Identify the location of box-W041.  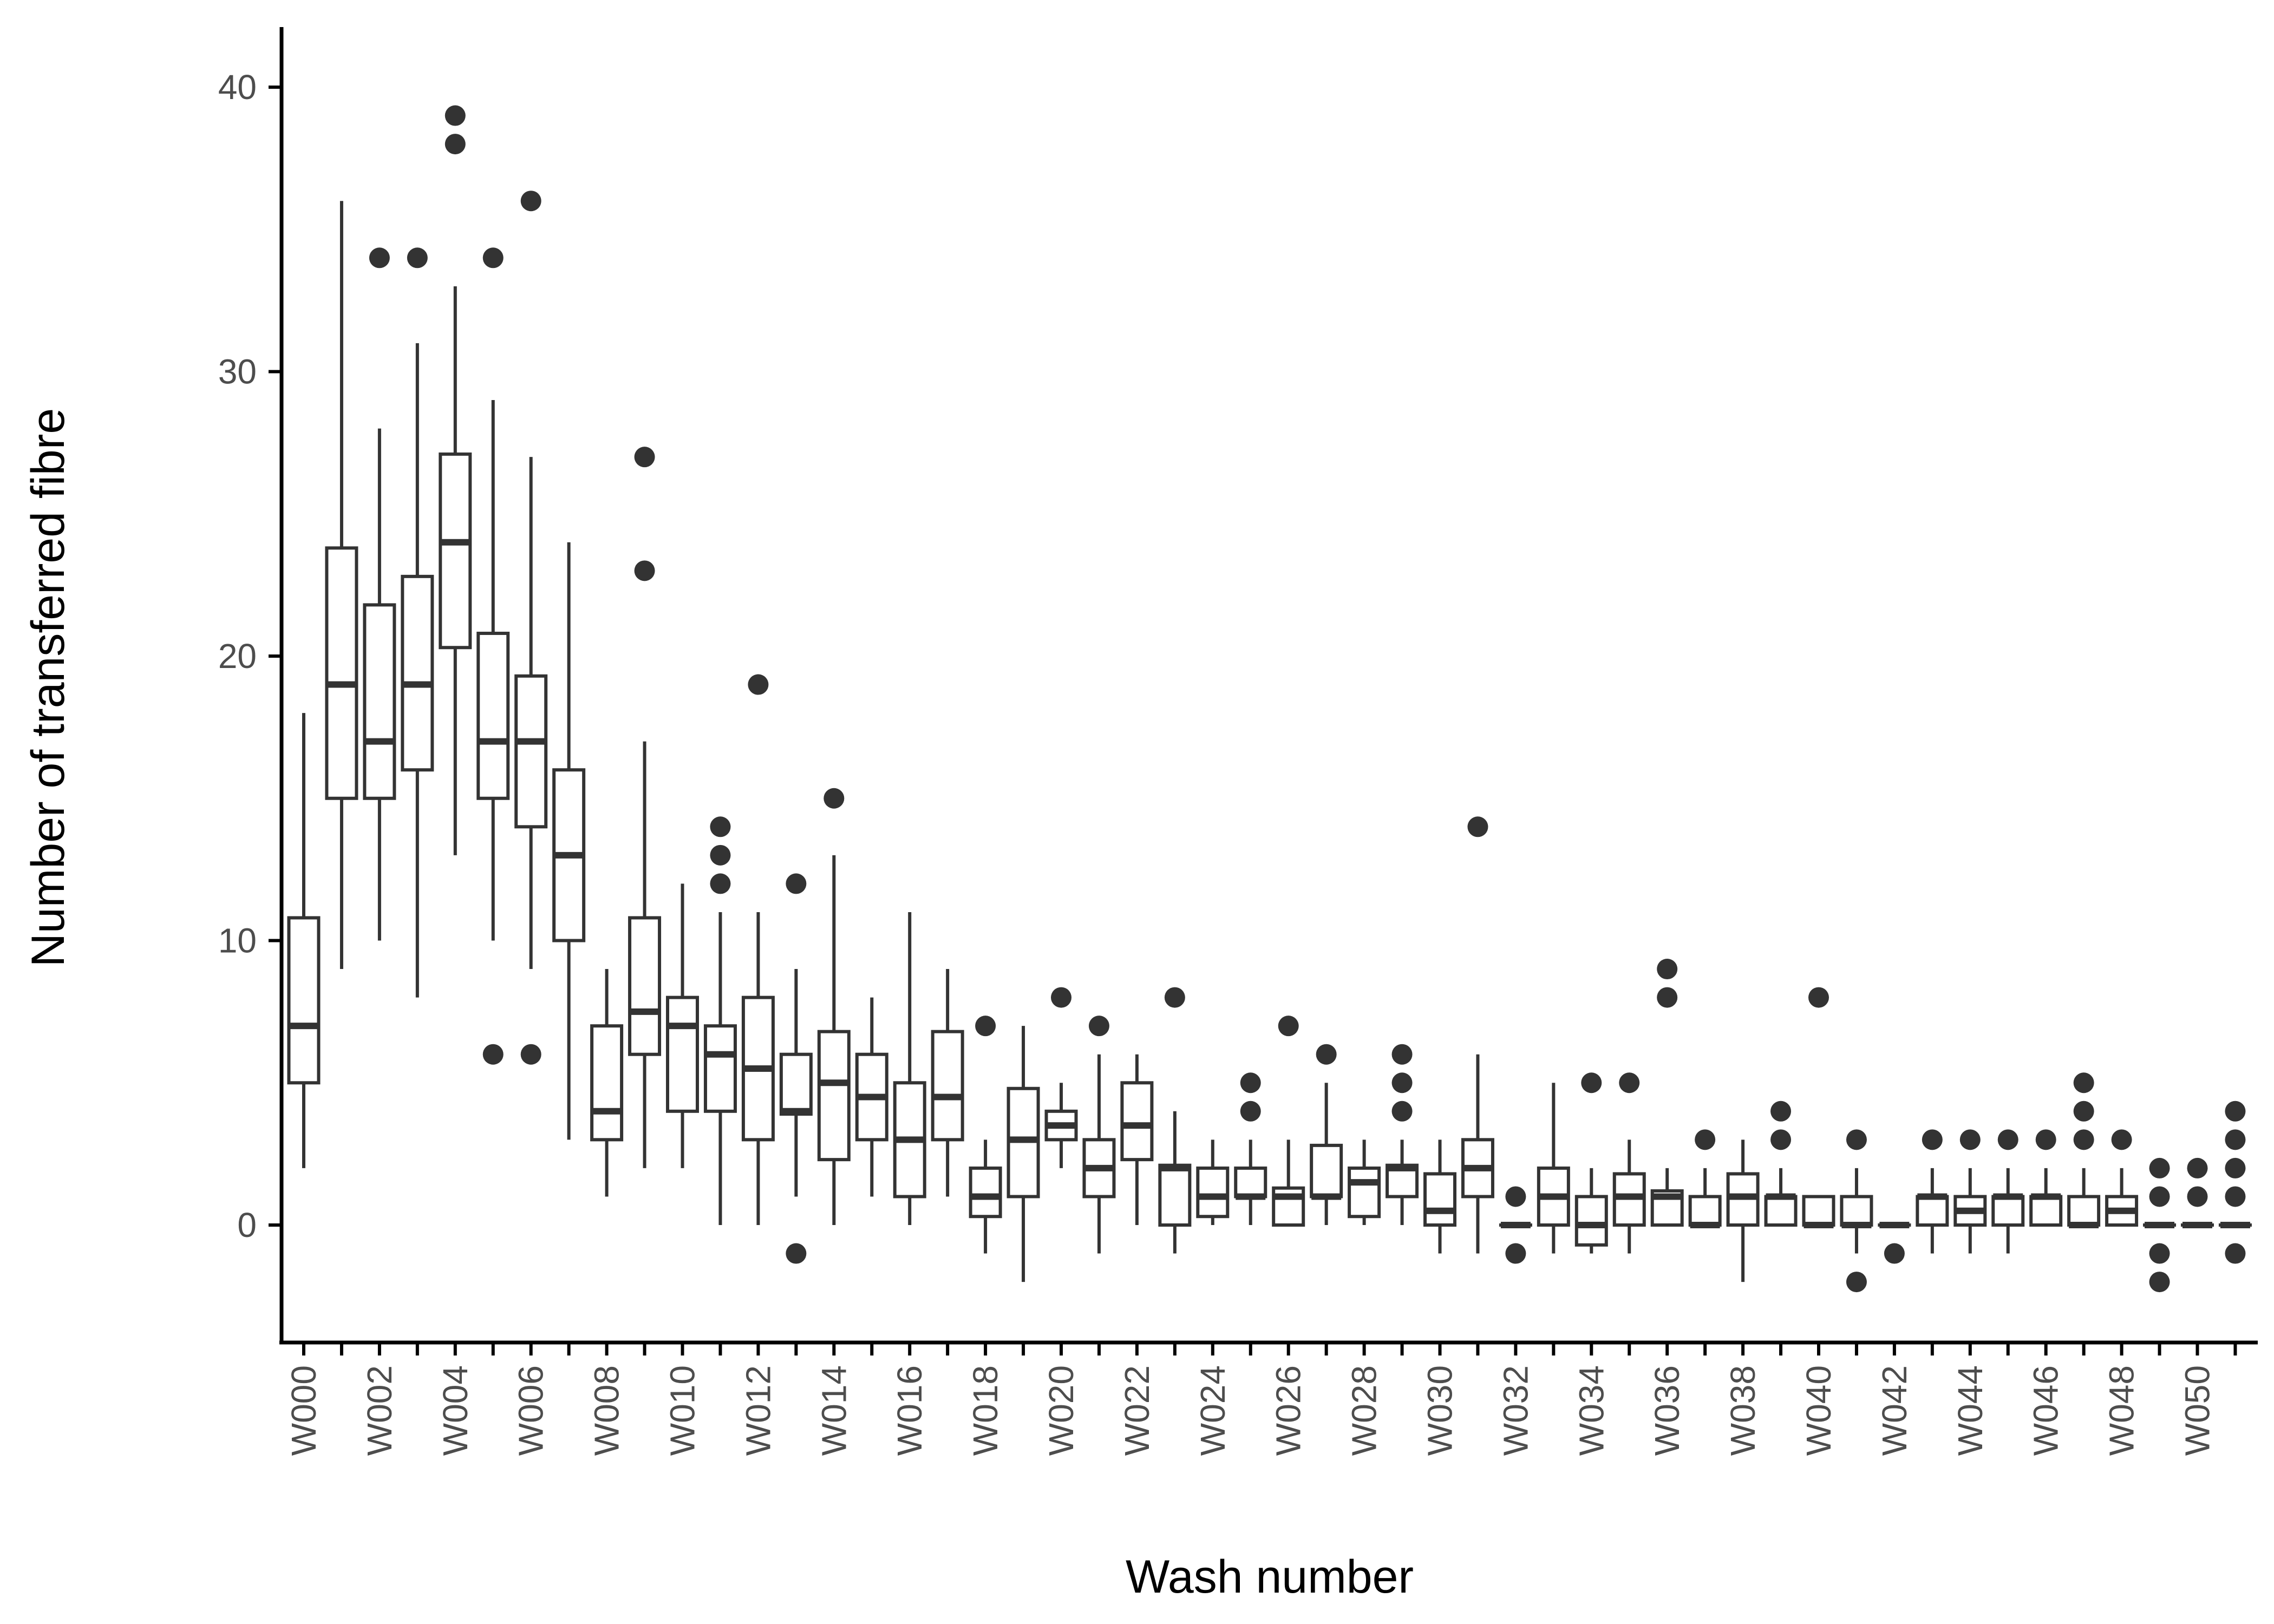
(1857, 1211).